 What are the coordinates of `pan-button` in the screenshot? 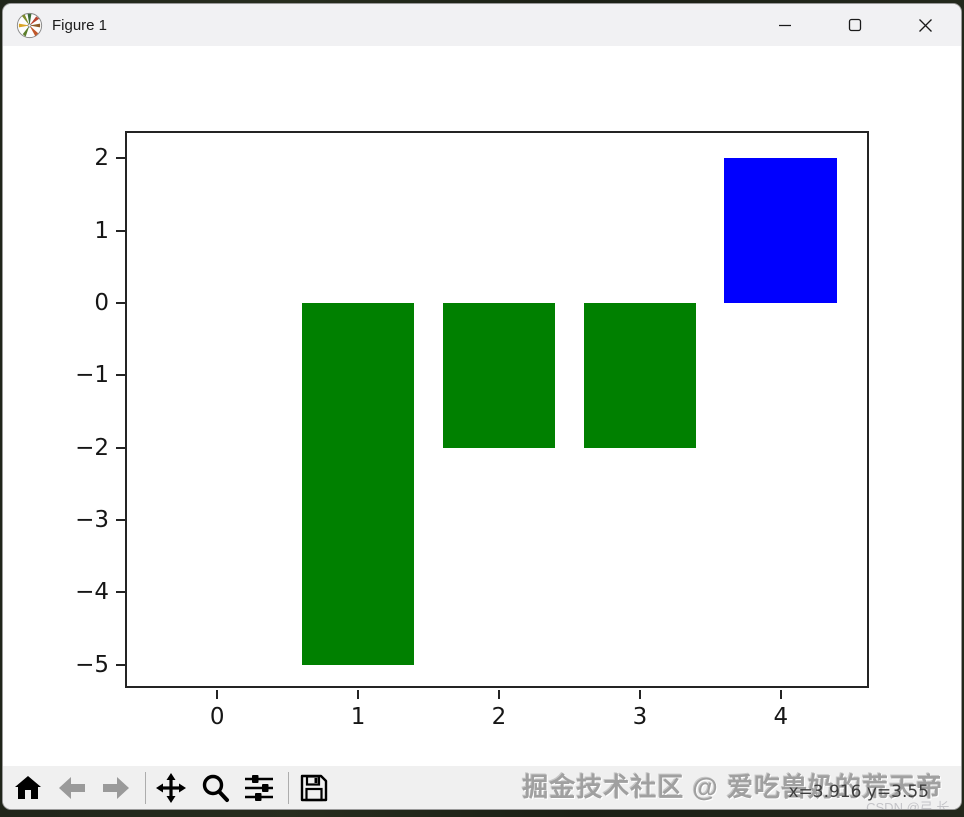 It's located at (171, 788).